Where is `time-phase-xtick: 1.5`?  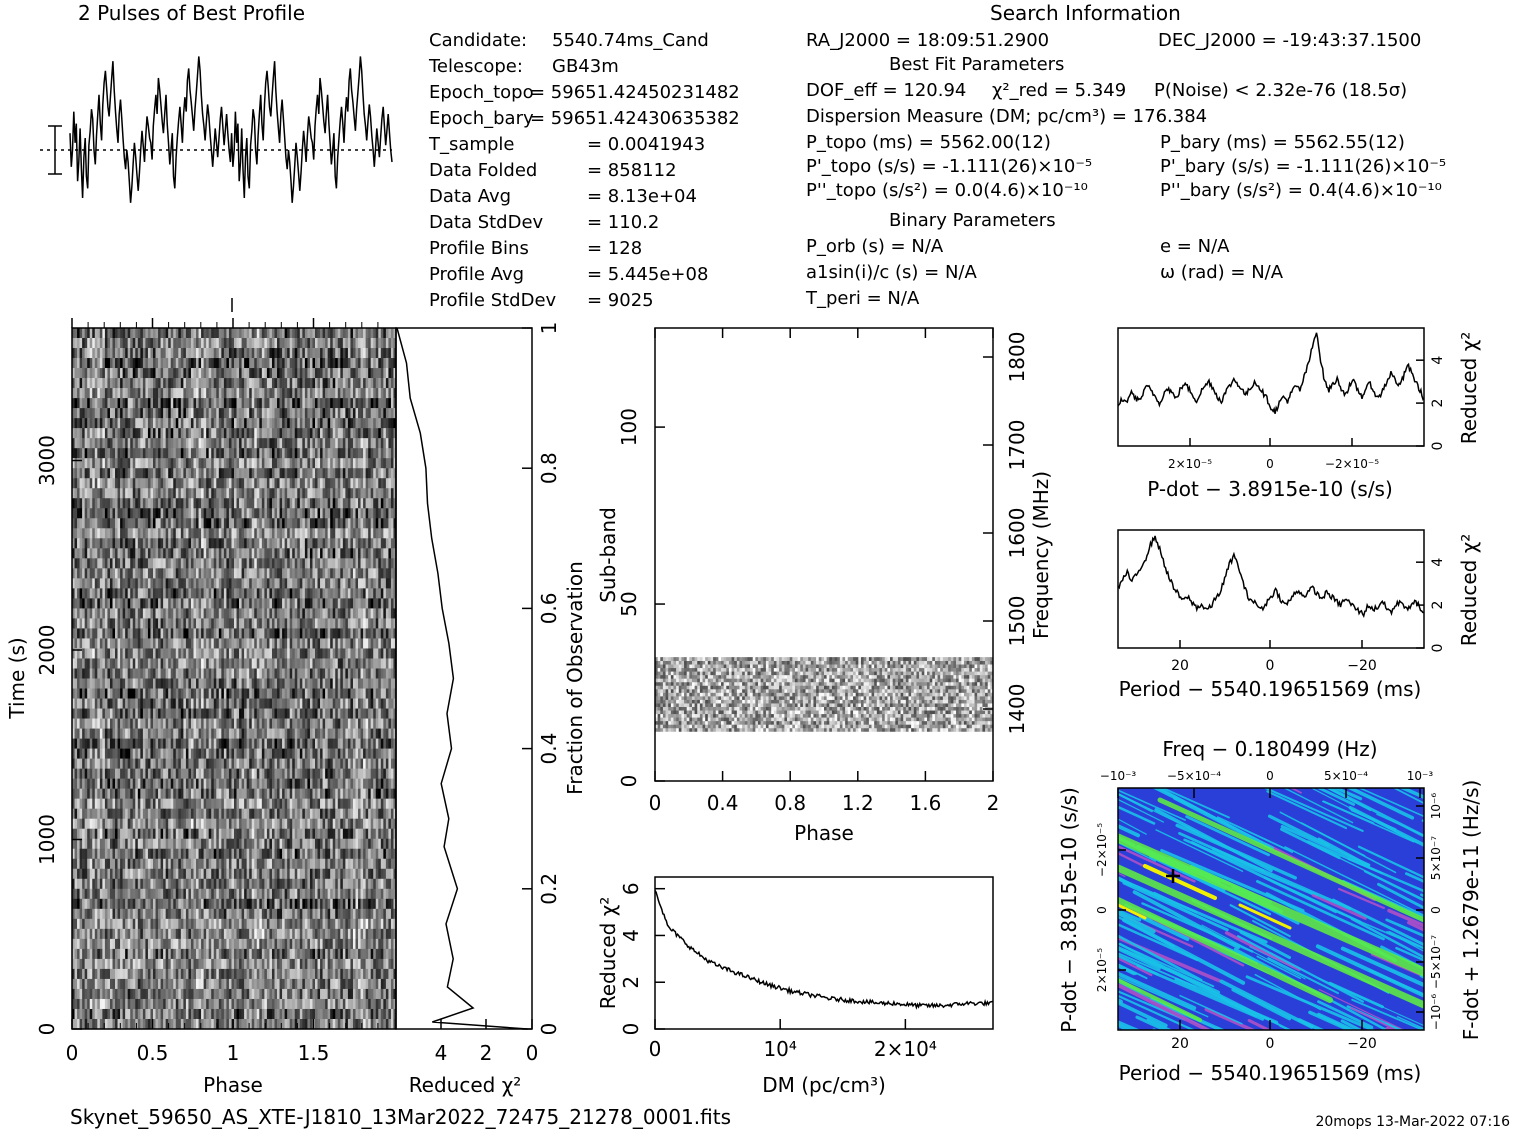 time-phase-xtick: 1.5 is located at coordinates (314, 1053).